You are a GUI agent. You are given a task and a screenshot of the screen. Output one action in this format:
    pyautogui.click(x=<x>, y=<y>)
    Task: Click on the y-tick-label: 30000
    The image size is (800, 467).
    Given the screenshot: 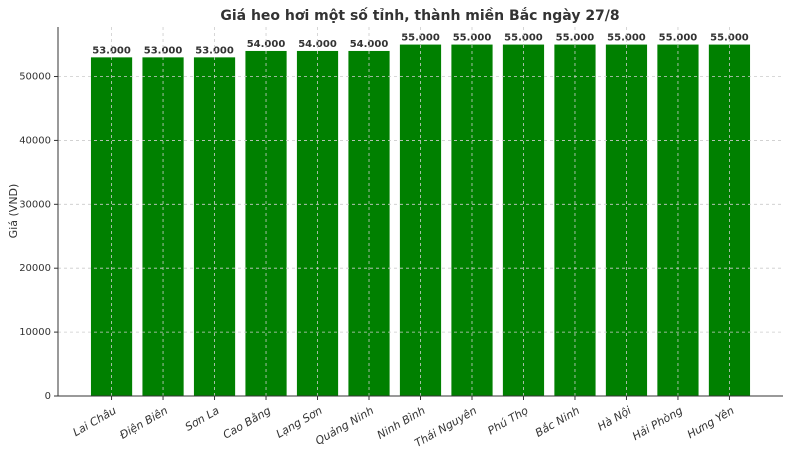 What is the action you would take?
    pyautogui.click(x=35, y=204)
    